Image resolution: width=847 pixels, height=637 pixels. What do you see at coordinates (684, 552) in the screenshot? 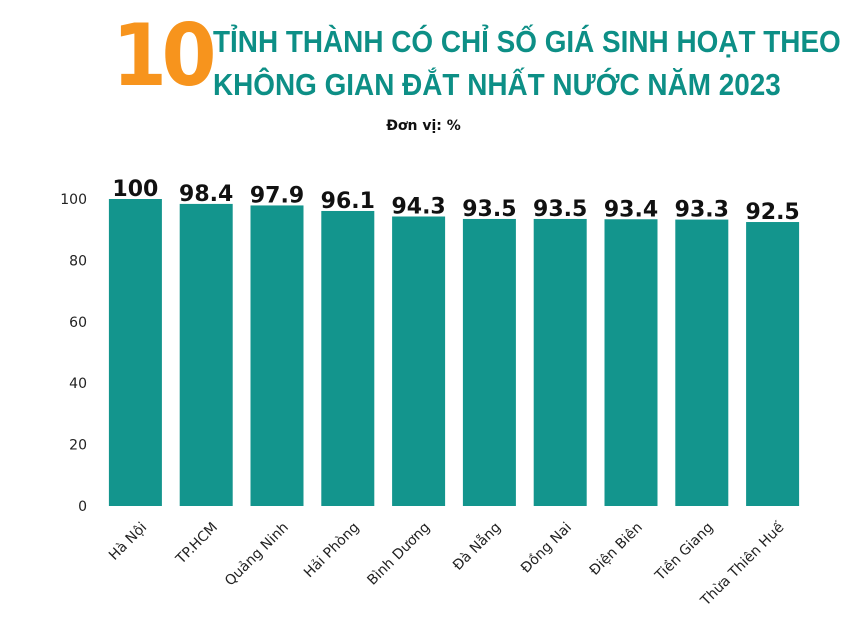
I see `category-label: Tiền Giang` at bounding box center [684, 552].